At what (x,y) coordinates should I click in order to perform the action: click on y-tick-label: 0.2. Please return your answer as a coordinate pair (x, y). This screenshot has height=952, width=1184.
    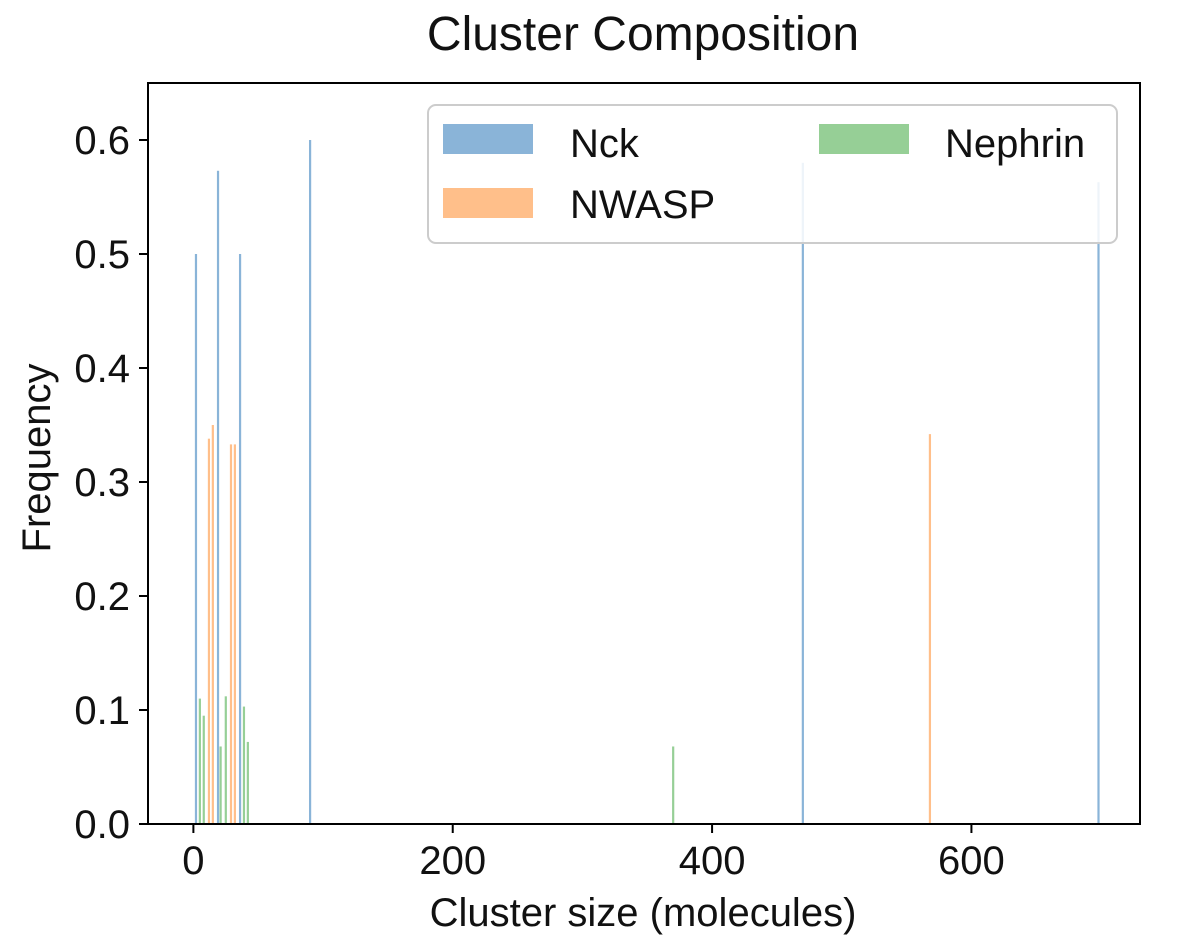
    Looking at the image, I should click on (102, 597).